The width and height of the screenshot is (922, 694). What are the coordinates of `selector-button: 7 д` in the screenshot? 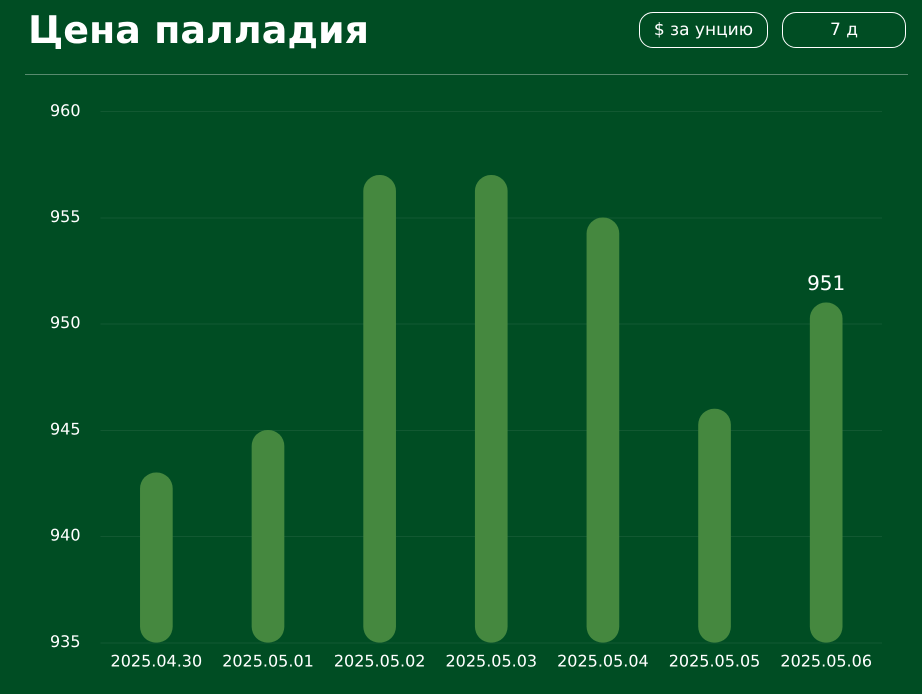 It's located at (844, 30).